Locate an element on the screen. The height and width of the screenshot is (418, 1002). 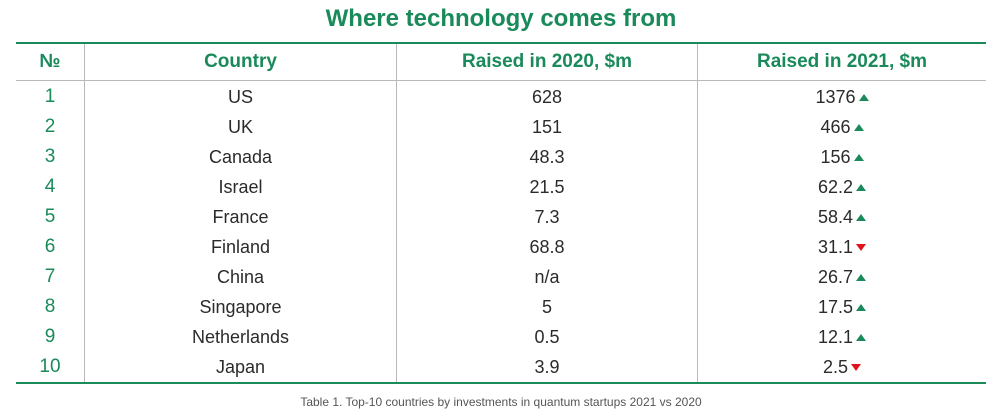
table-row: 1 US 628 1376 is located at coordinates (501, 97).